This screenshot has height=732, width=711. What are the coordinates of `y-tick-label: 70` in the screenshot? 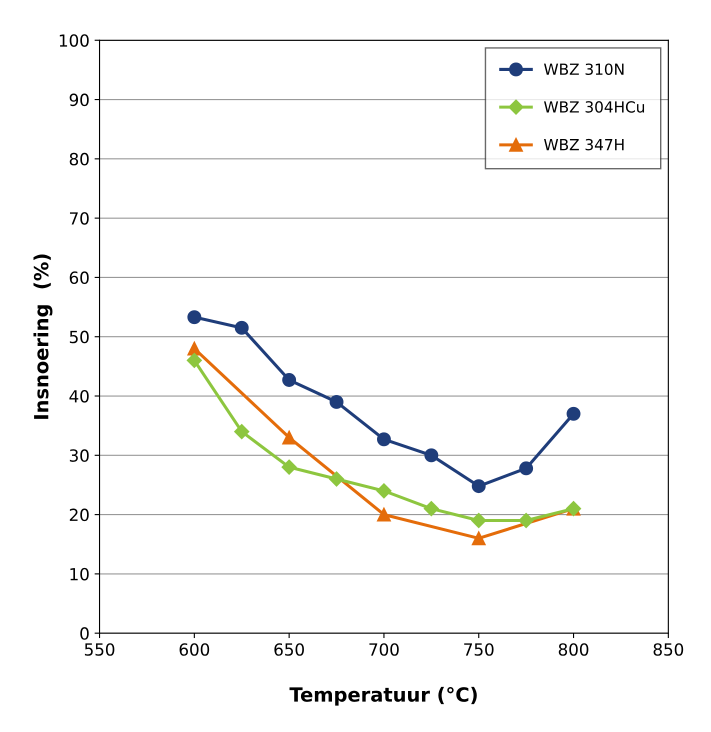 It's located at (79, 218).